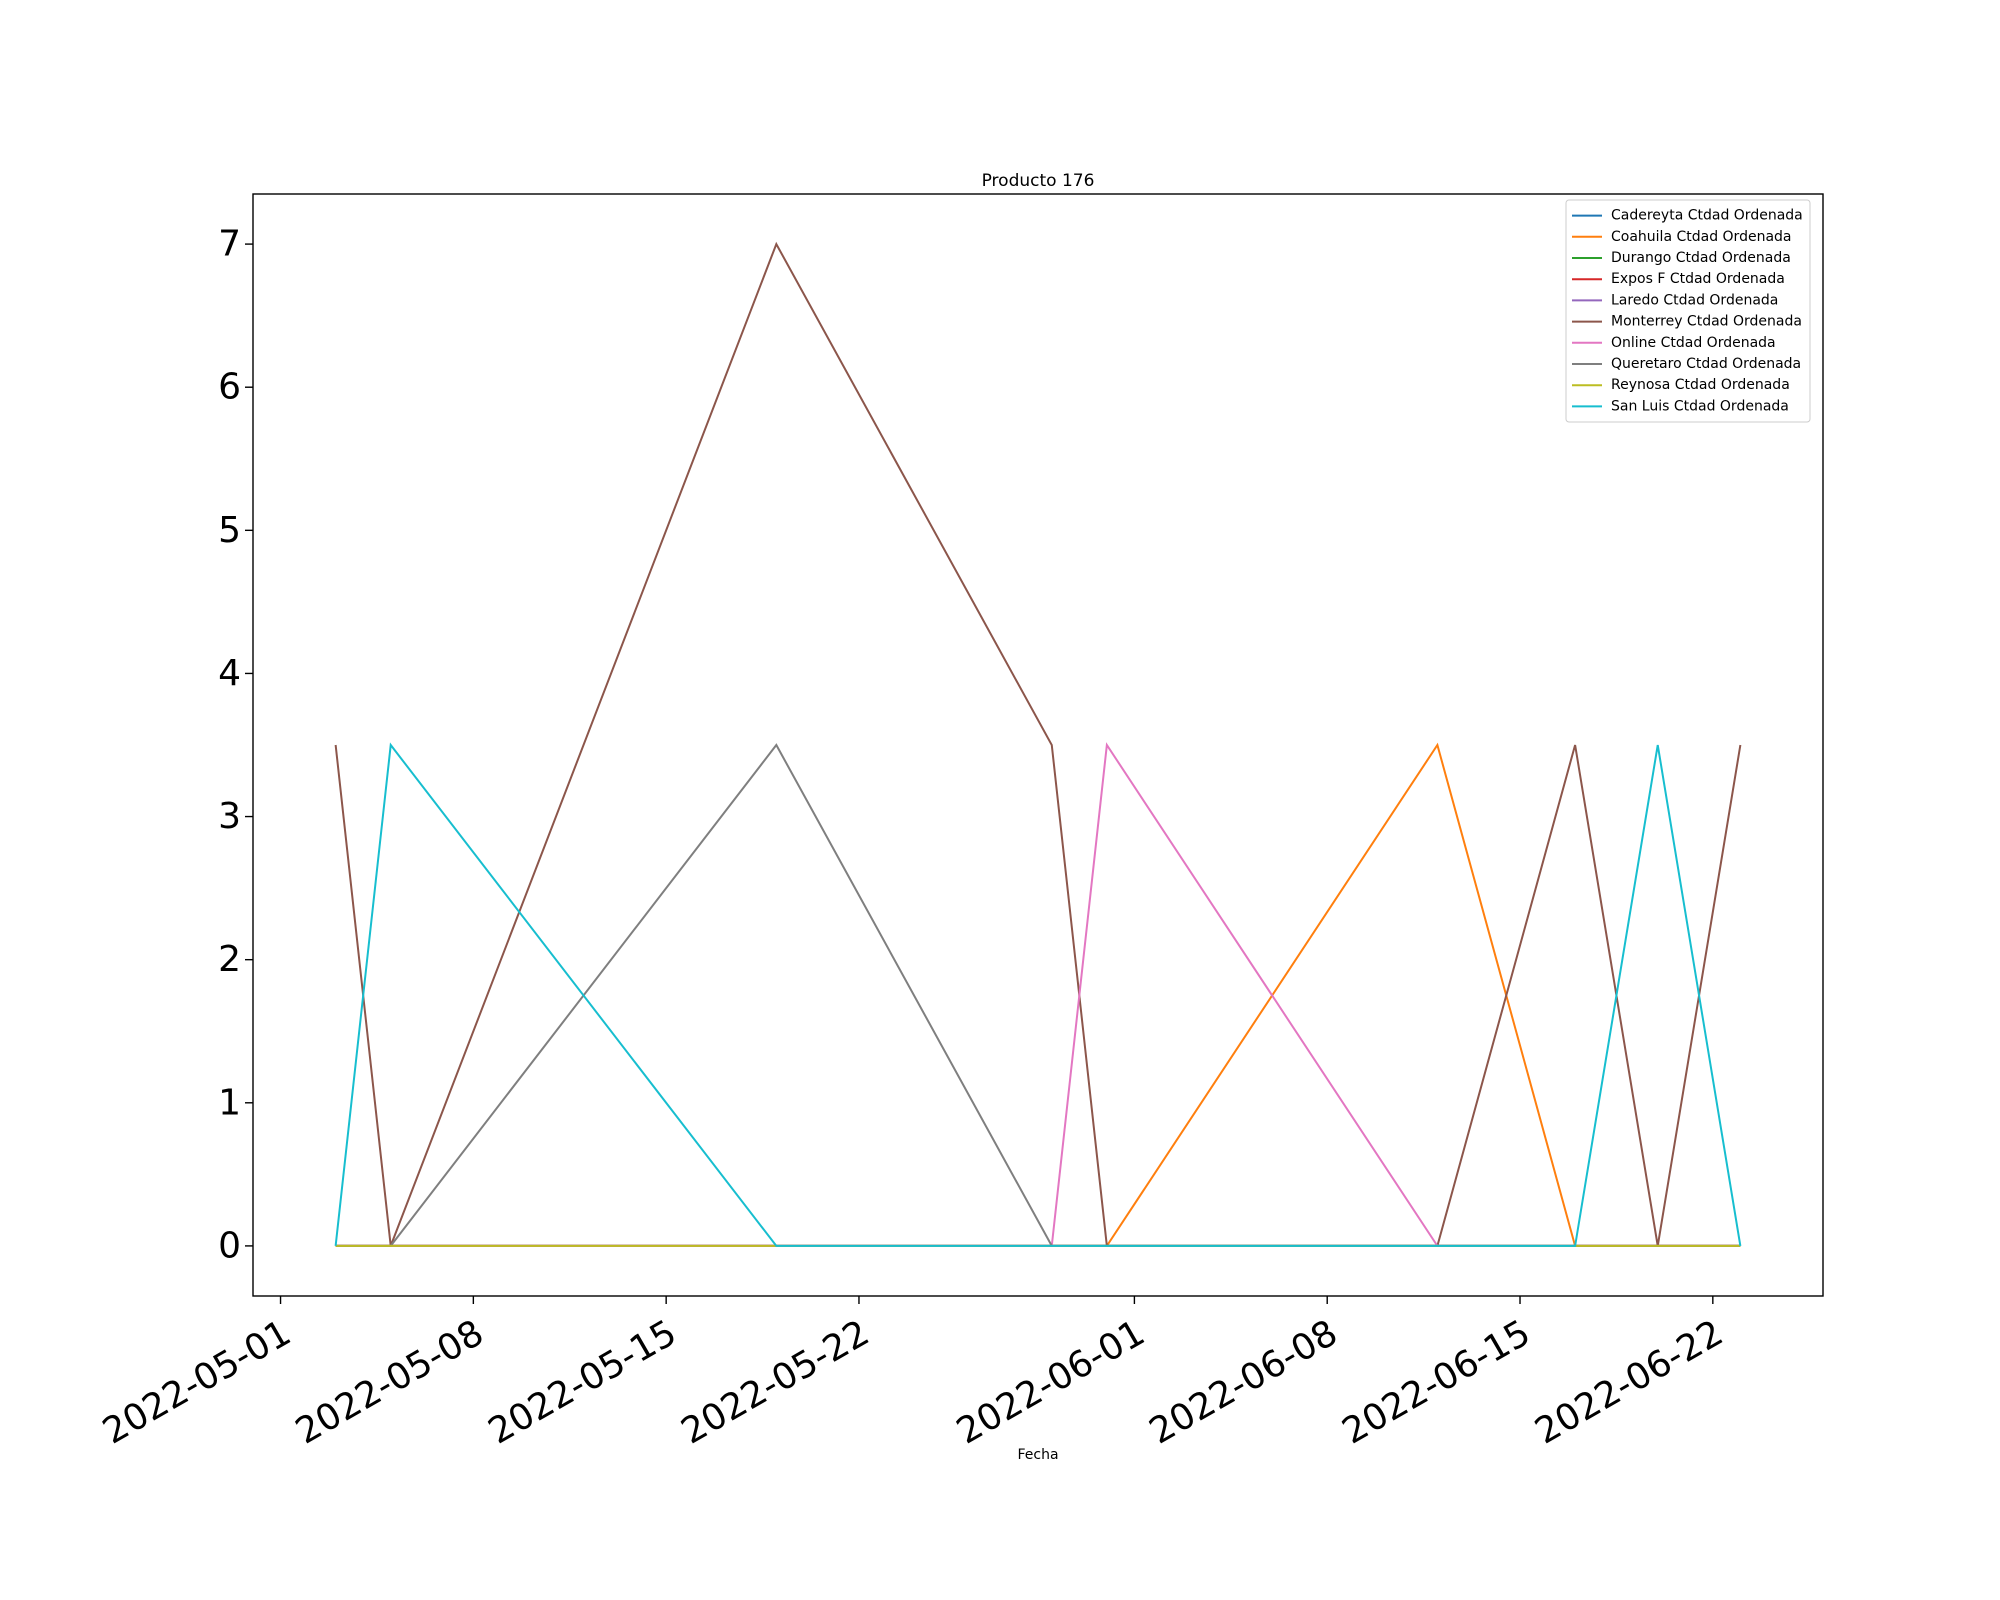  I want to click on legend-item: Cadereyta Ctdad Ordenada, so click(1687, 216).